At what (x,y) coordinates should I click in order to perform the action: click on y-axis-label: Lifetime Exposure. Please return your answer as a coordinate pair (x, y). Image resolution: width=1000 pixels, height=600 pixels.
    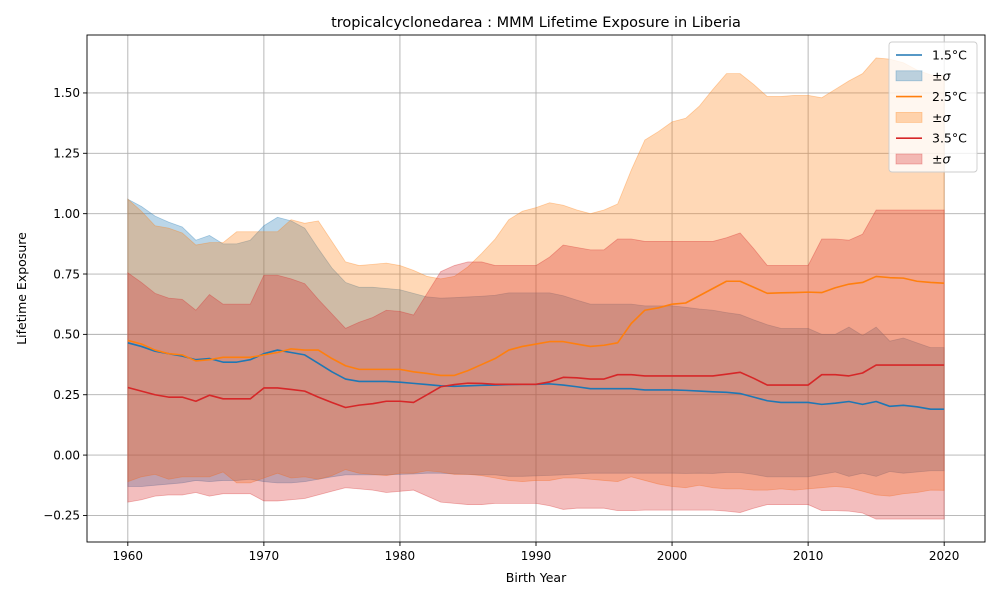
    Looking at the image, I should click on (21, 288).